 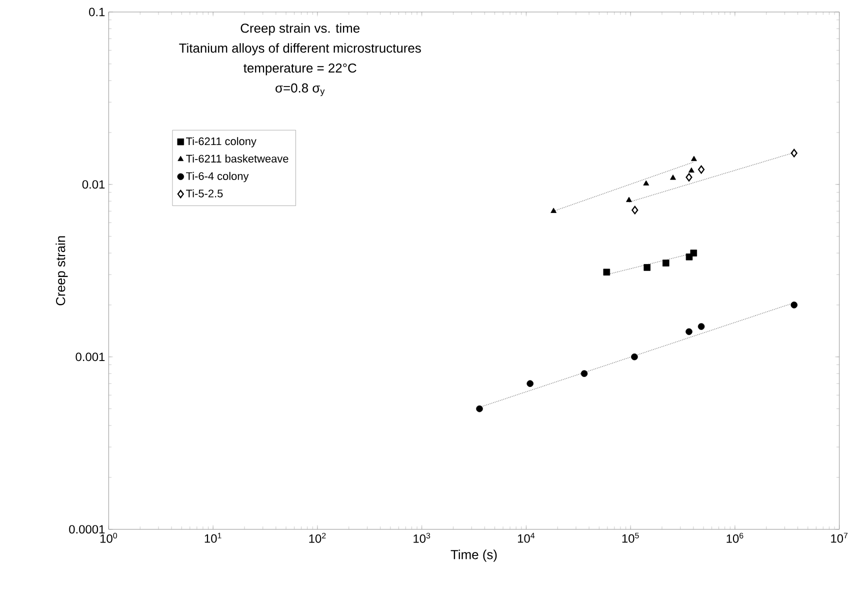 What do you see at coordinates (87, 529) in the screenshot?
I see `y-tick-label: 0.0001` at bounding box center [87, 529].